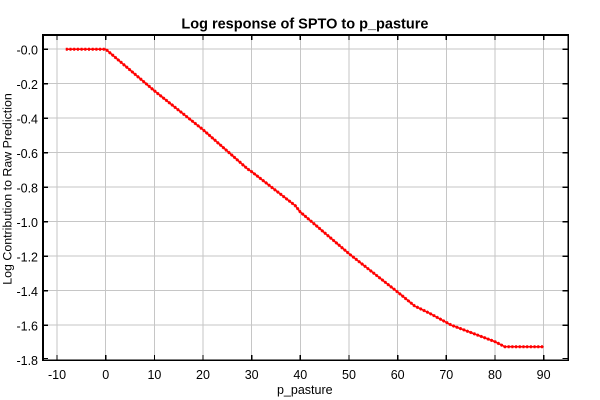 The height and width of the screenshot is (400, 600). What do you see at coordinates (27, 189) in the screenshot?
I see `svg-text: -0.8` at bounding box center [27, 189].